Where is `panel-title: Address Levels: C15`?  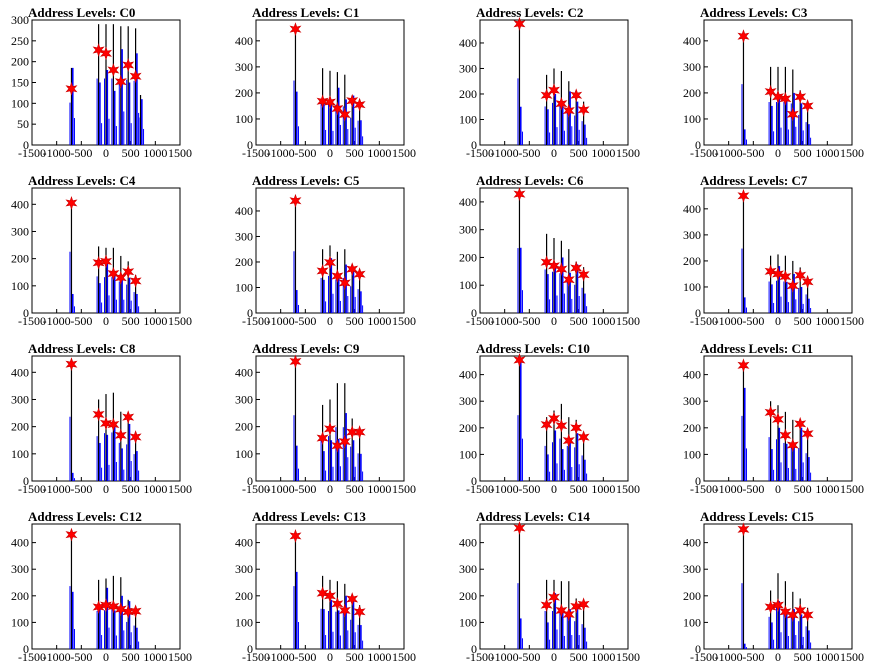 panel-title: Address Levels: C15 is located at coordinates (757, 516).